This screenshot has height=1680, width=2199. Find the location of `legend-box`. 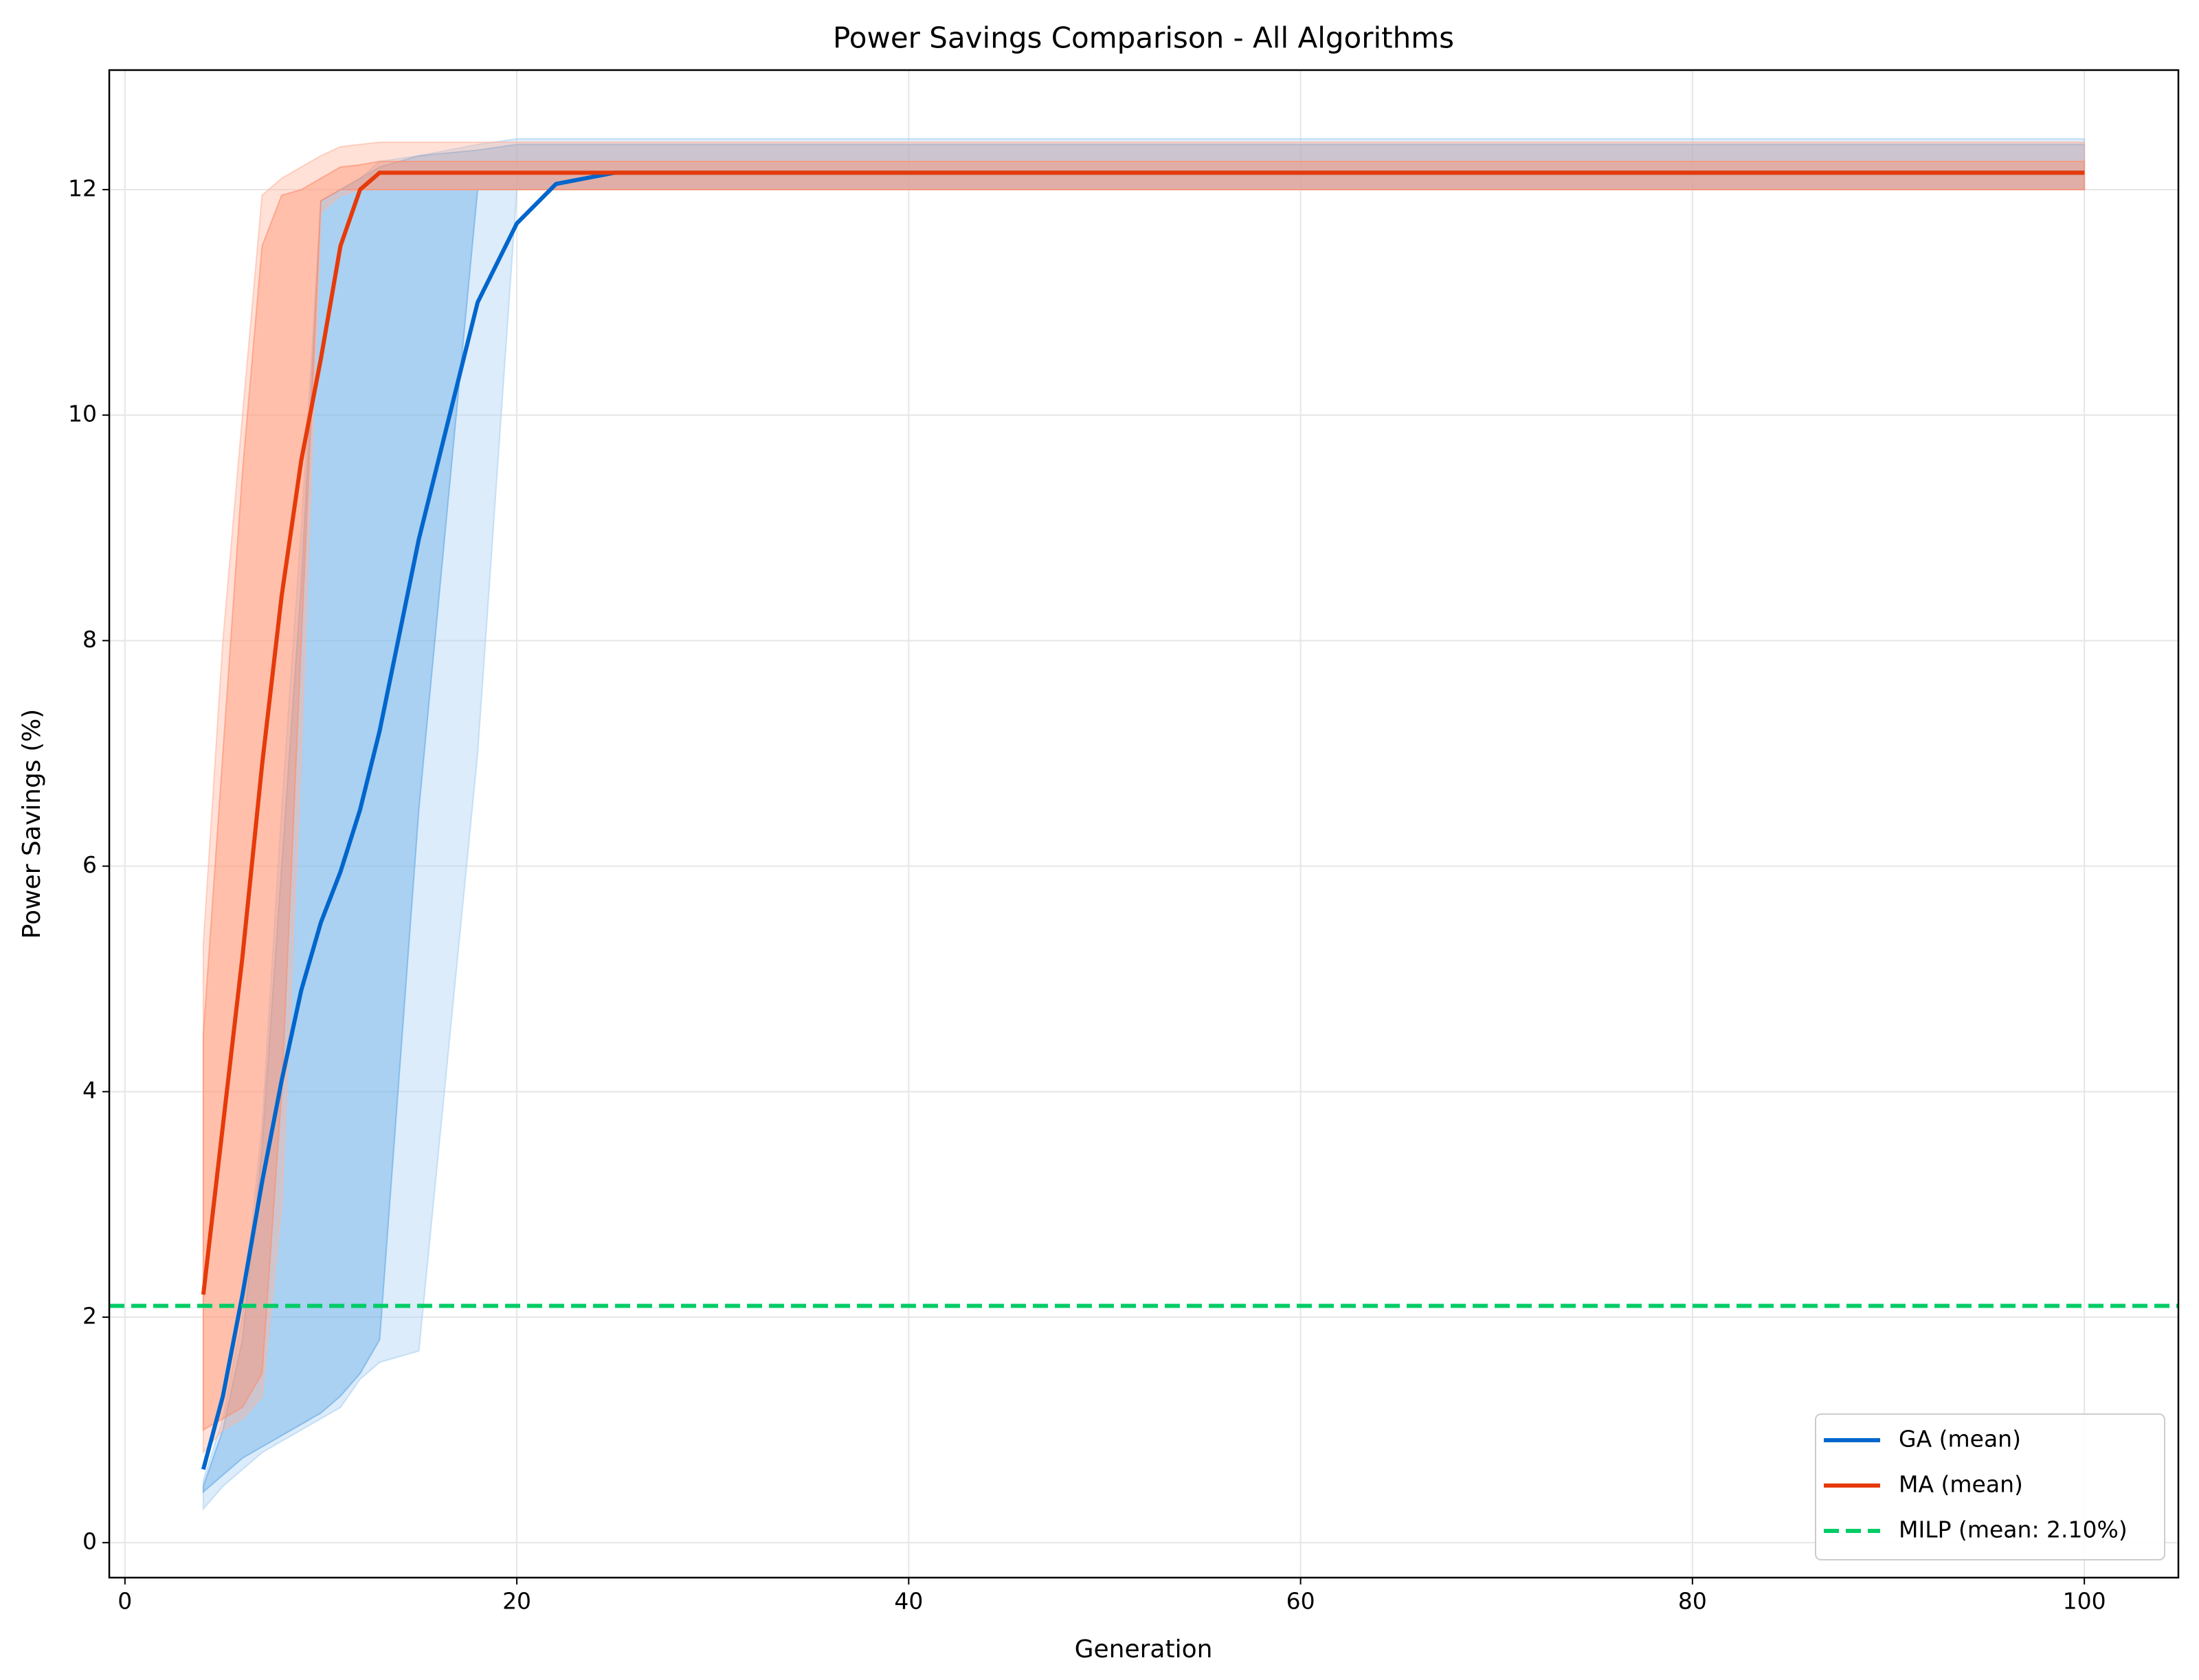

legend-box is located at coordinates (1990, 1486).